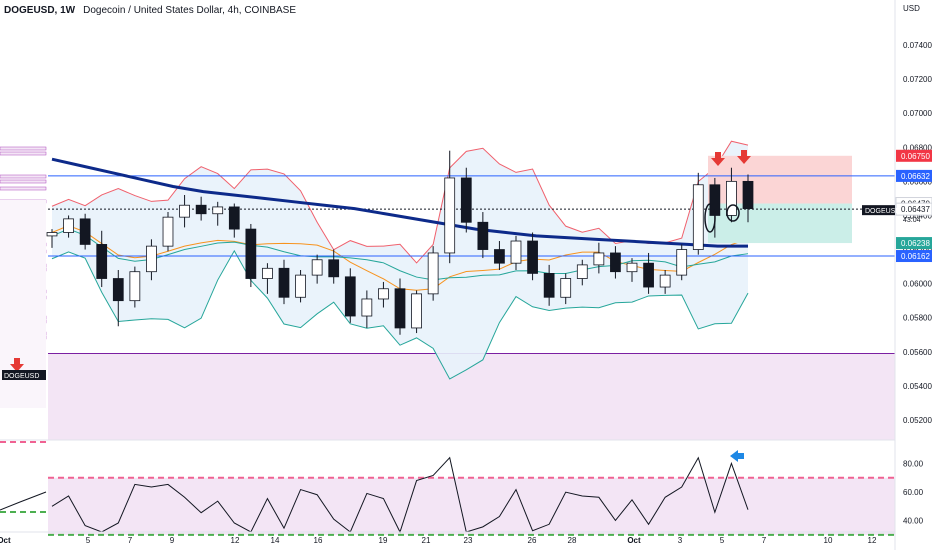 This screenshot has height=550, width=932. What do you see at coordinates (40, 10) in the screenshot?
I see `symbol-label: DOGEUSD, 1W` at bounding box center [40, 10].